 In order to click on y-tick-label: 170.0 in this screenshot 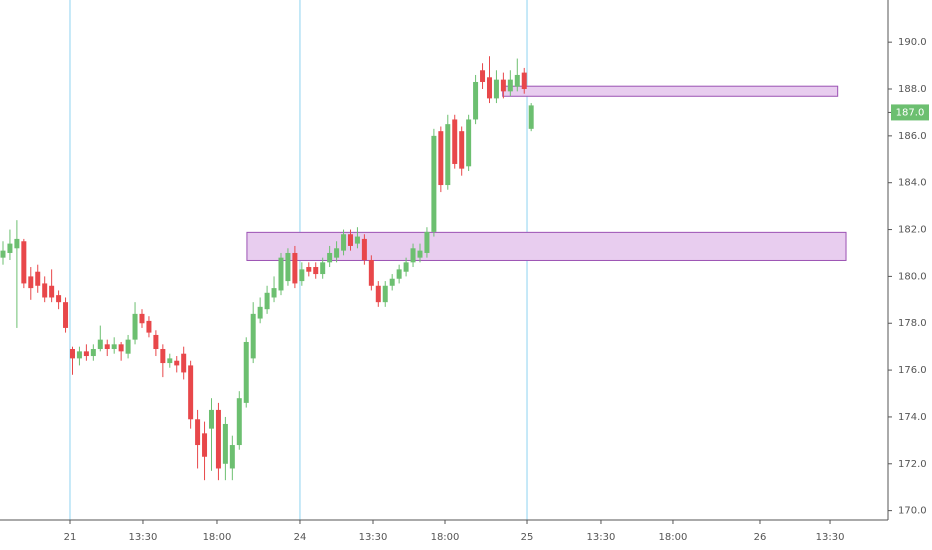, I will do `click(912, 511)`.